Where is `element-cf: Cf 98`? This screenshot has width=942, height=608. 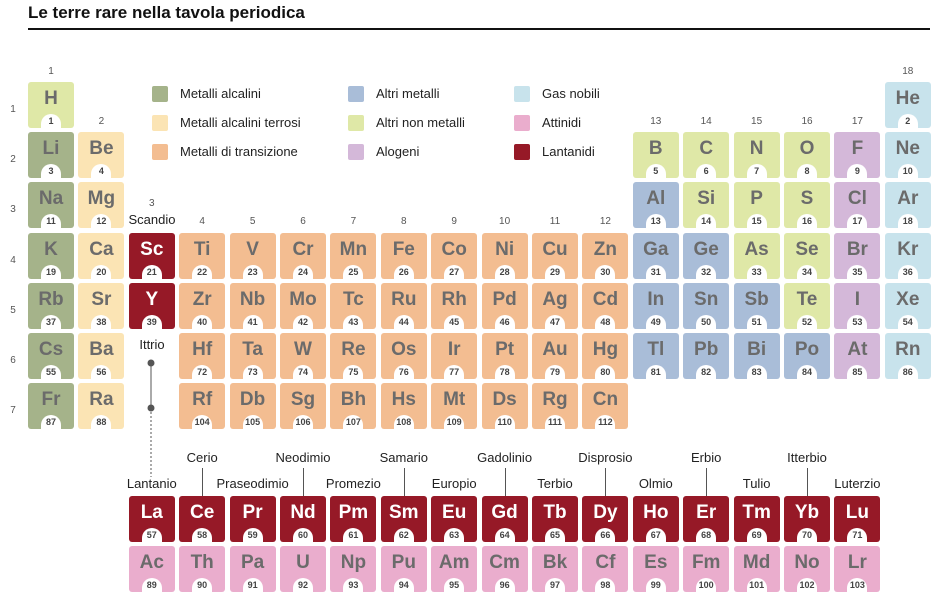
element-cf: Cf 98 is located at coordinates (605, 569).